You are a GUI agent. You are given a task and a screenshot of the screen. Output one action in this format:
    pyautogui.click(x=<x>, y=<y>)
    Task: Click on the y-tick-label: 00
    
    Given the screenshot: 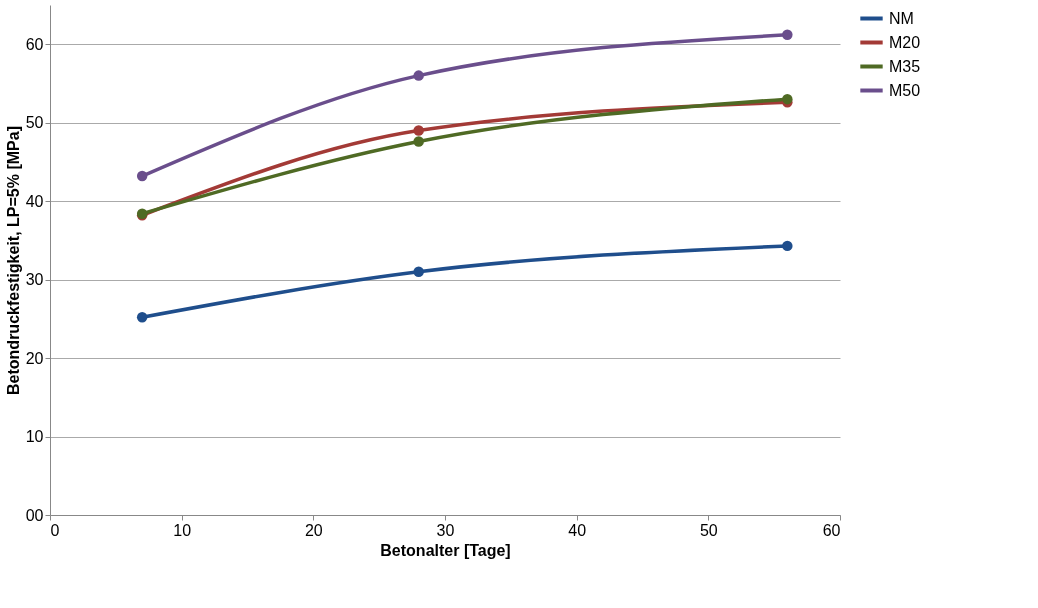 What is the action you would take?
    pyautogui.click(x=34, y=515)
    